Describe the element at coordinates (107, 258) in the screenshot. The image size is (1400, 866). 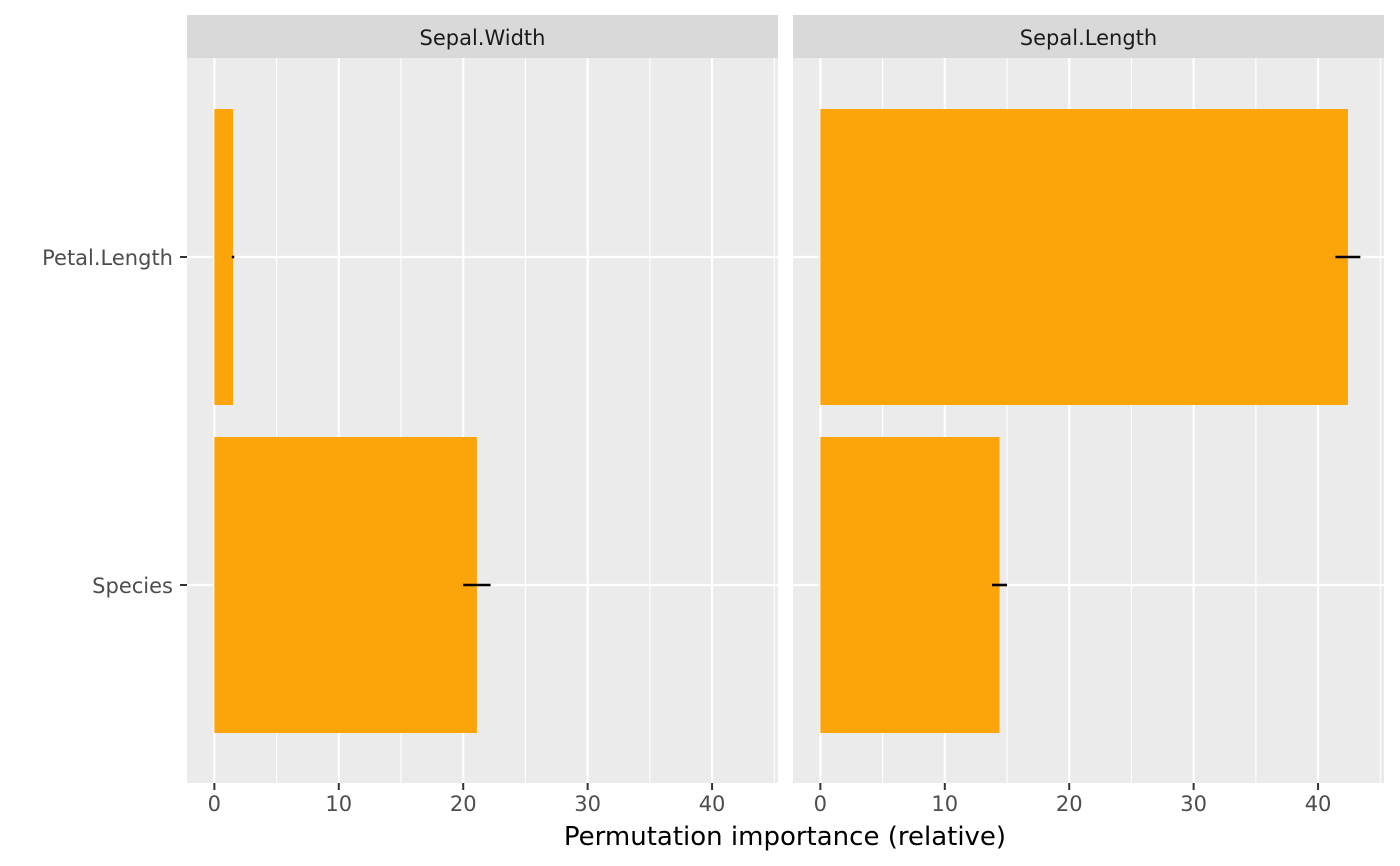
I see `y-tick-label: Petal.Length` at that location.